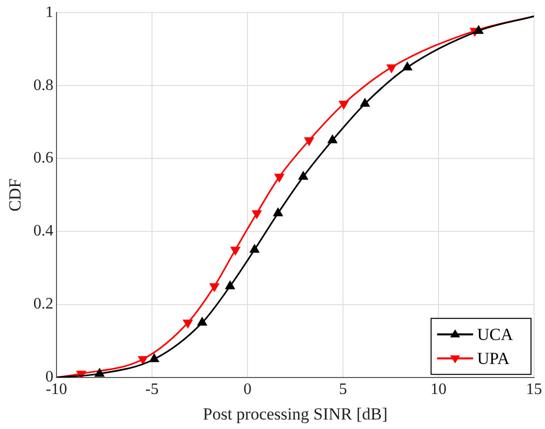 This screenshot has height=429, width=545. Describe the element at coordinates (49, 12) in the screenshot. I see `y-tick-label: 1` at that location.